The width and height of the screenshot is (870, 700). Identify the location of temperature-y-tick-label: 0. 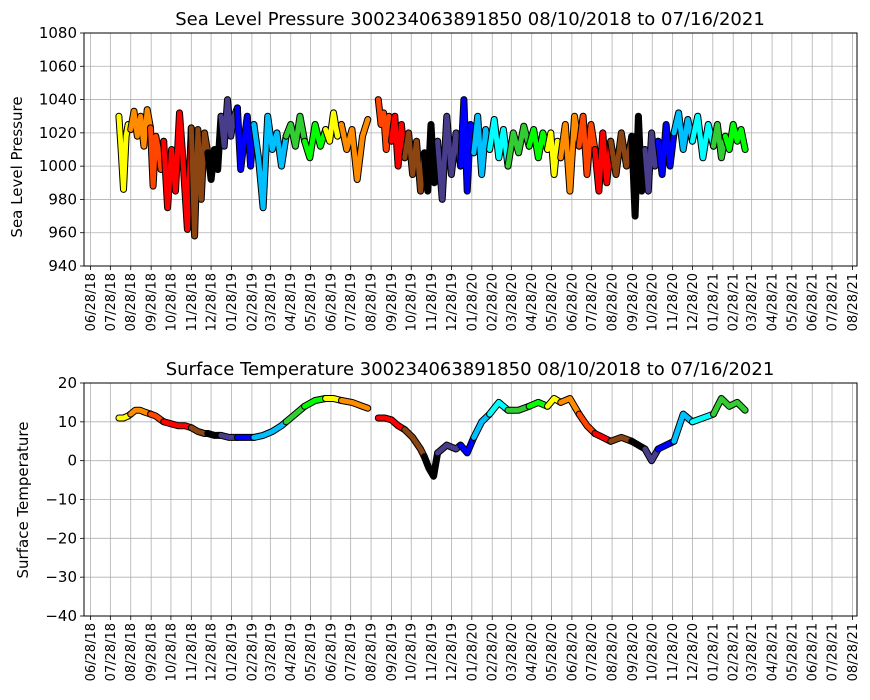
(72, 461).